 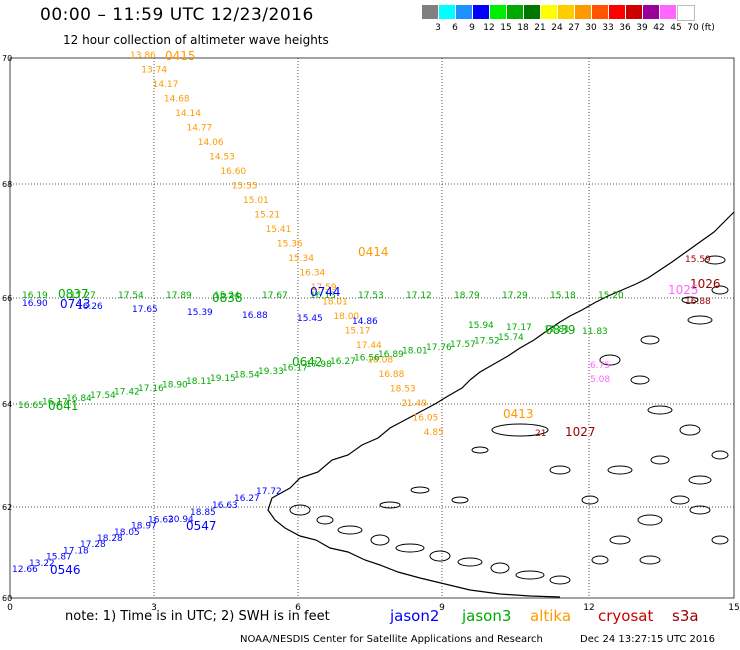 What do you see at coordinates (608, 28) in the screenshot?
I see `legend-label: 33` at bounding box center [608, 28].